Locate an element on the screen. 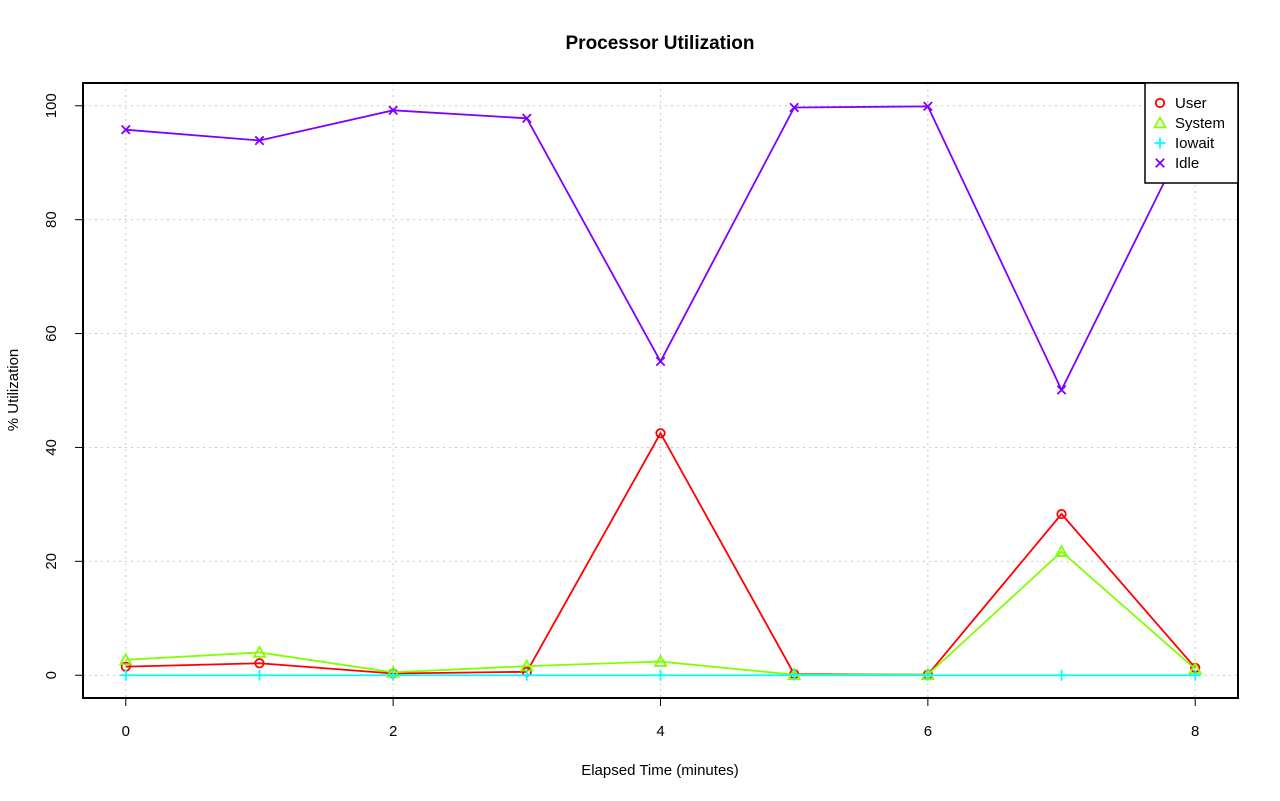  legend-label-system: System is located at coordinates (1200, 123).